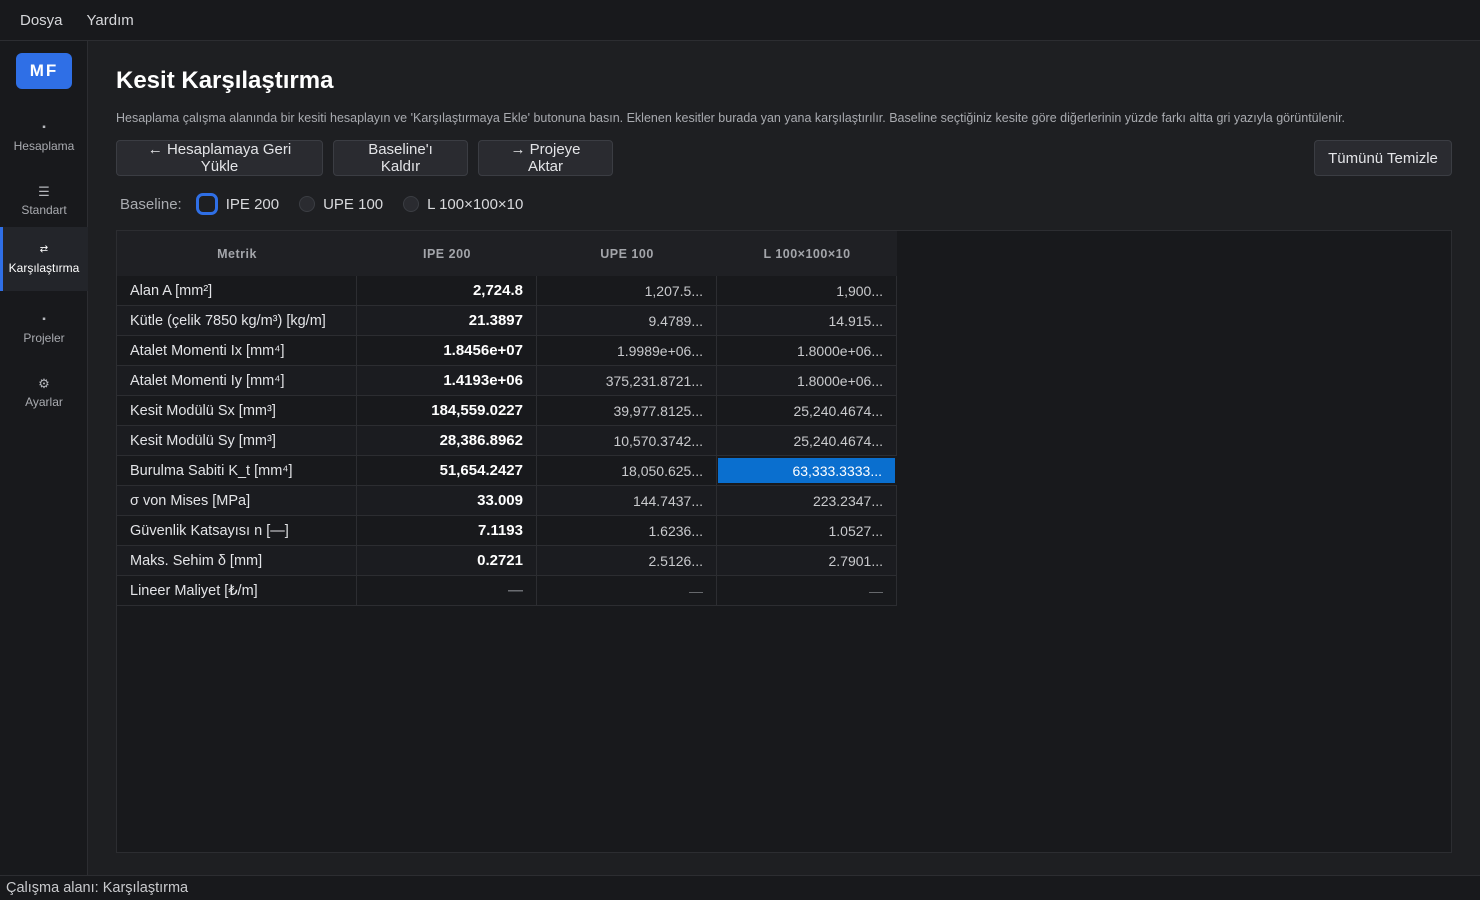  I want to click on sidebar-item-standart: ☰ Standart, so click(44, 201).